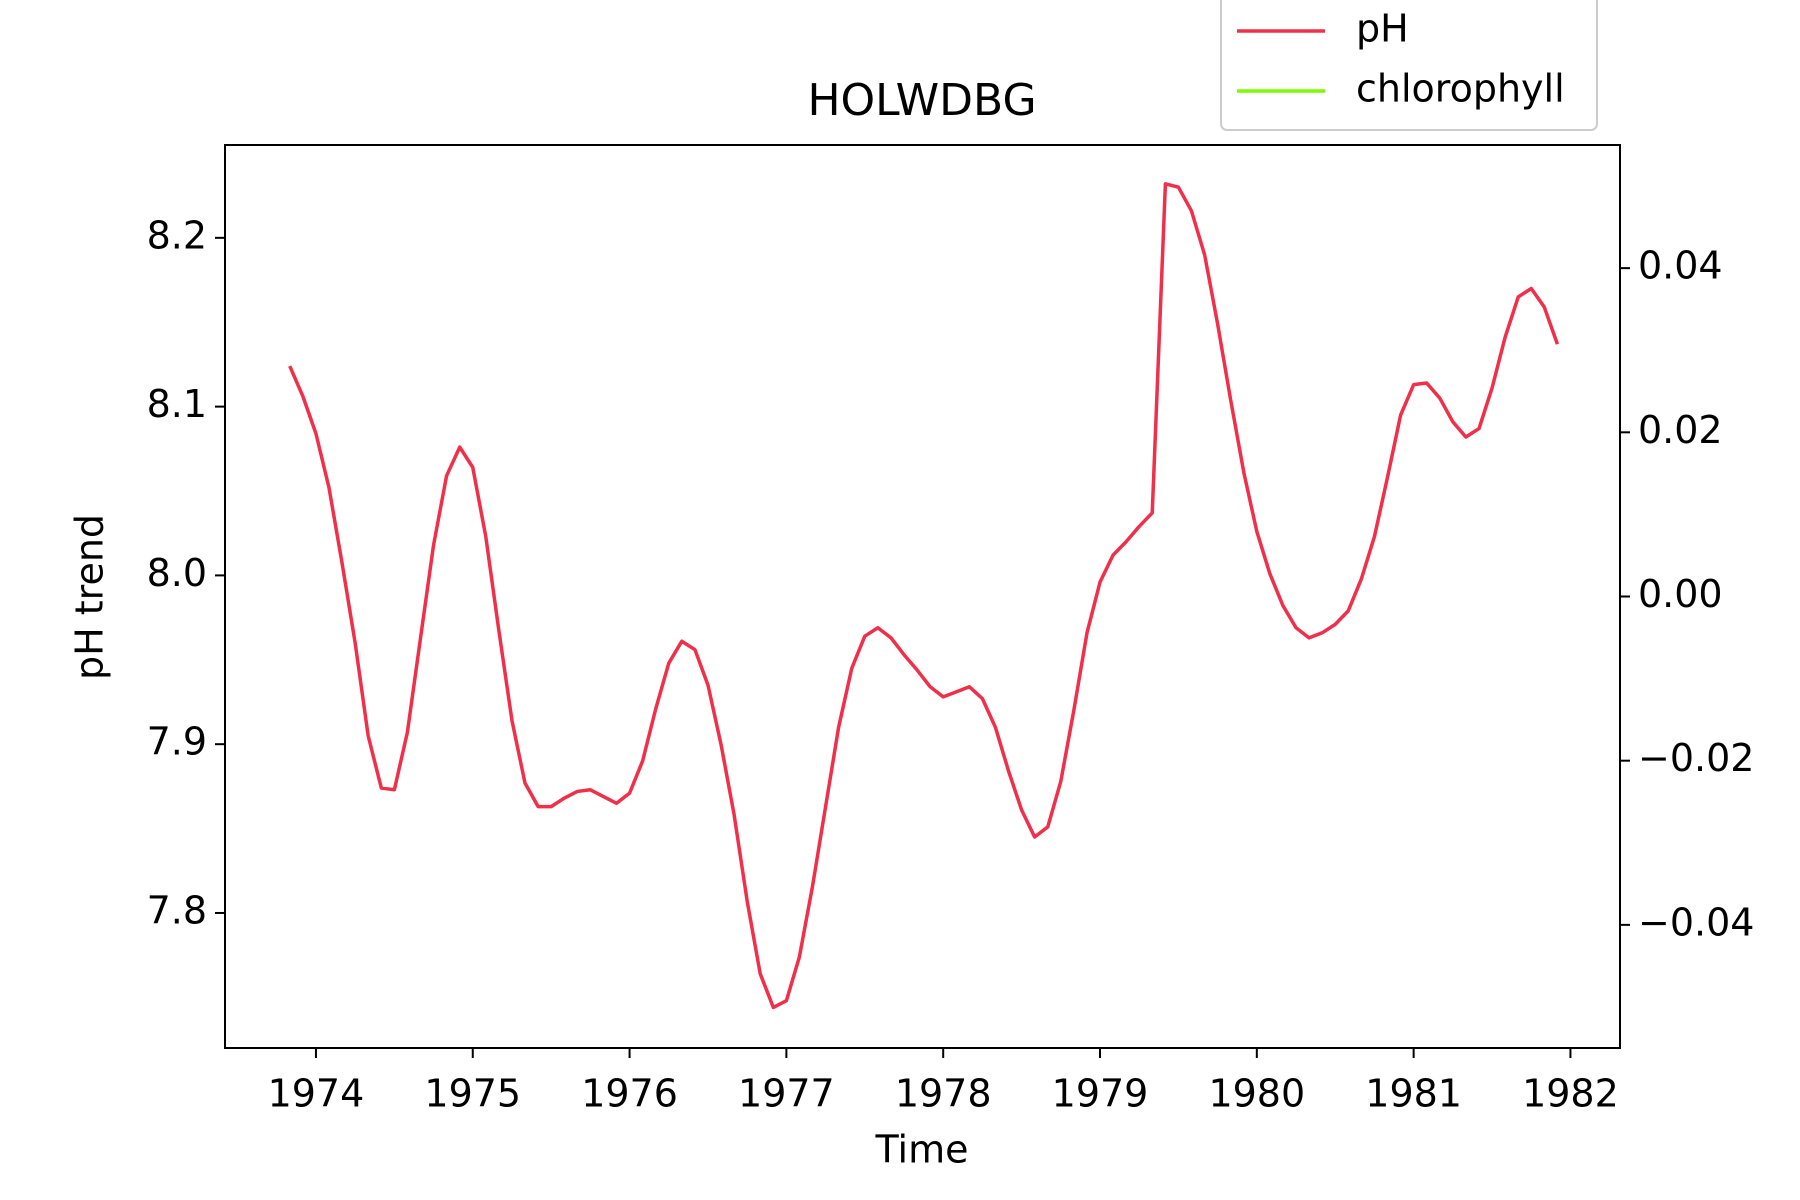  Describe the element at coordinates (316, 1094) in the screenshot. I see `x-tick-label: 1974` at that location.